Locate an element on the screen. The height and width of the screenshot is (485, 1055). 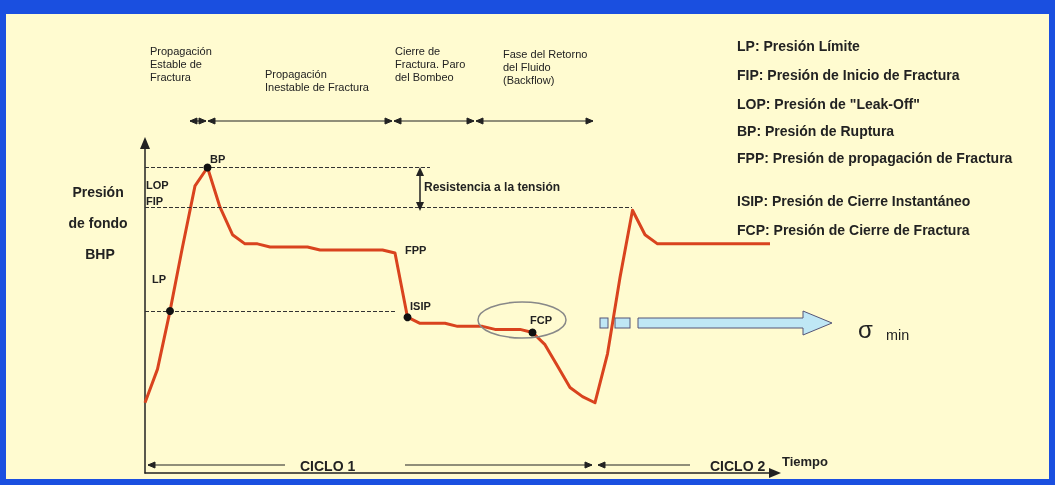
annotation: ISIP is located at coordinates (420, 305).